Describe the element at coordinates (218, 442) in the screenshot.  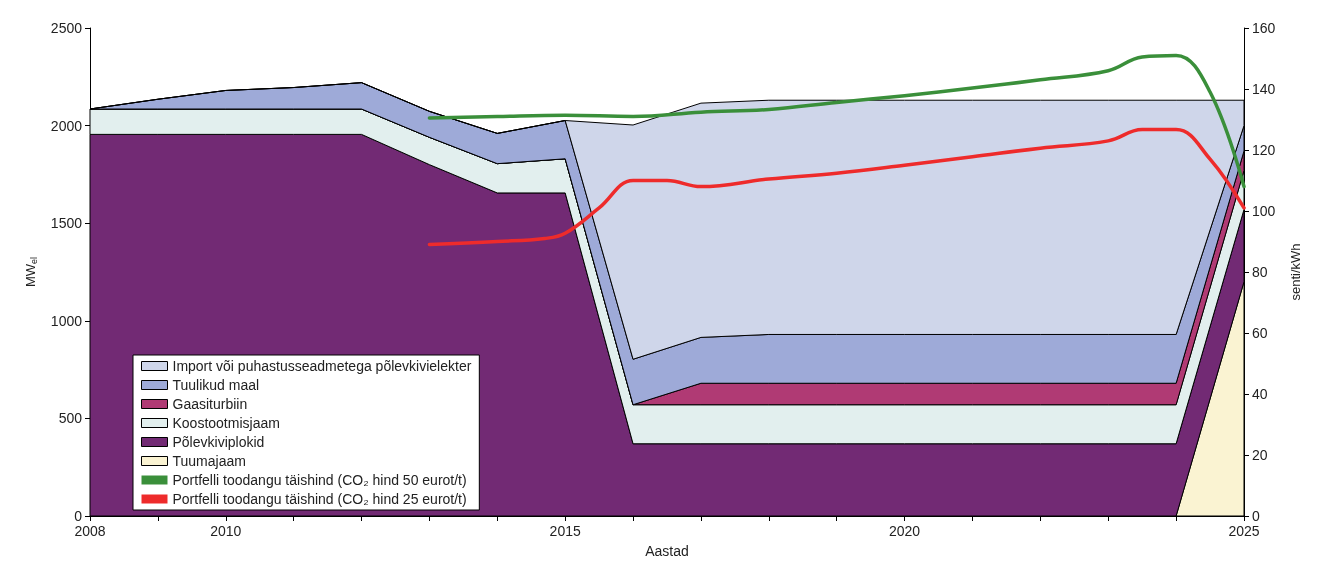
I see `legend-label: Põlevkiviplokid` at that location.